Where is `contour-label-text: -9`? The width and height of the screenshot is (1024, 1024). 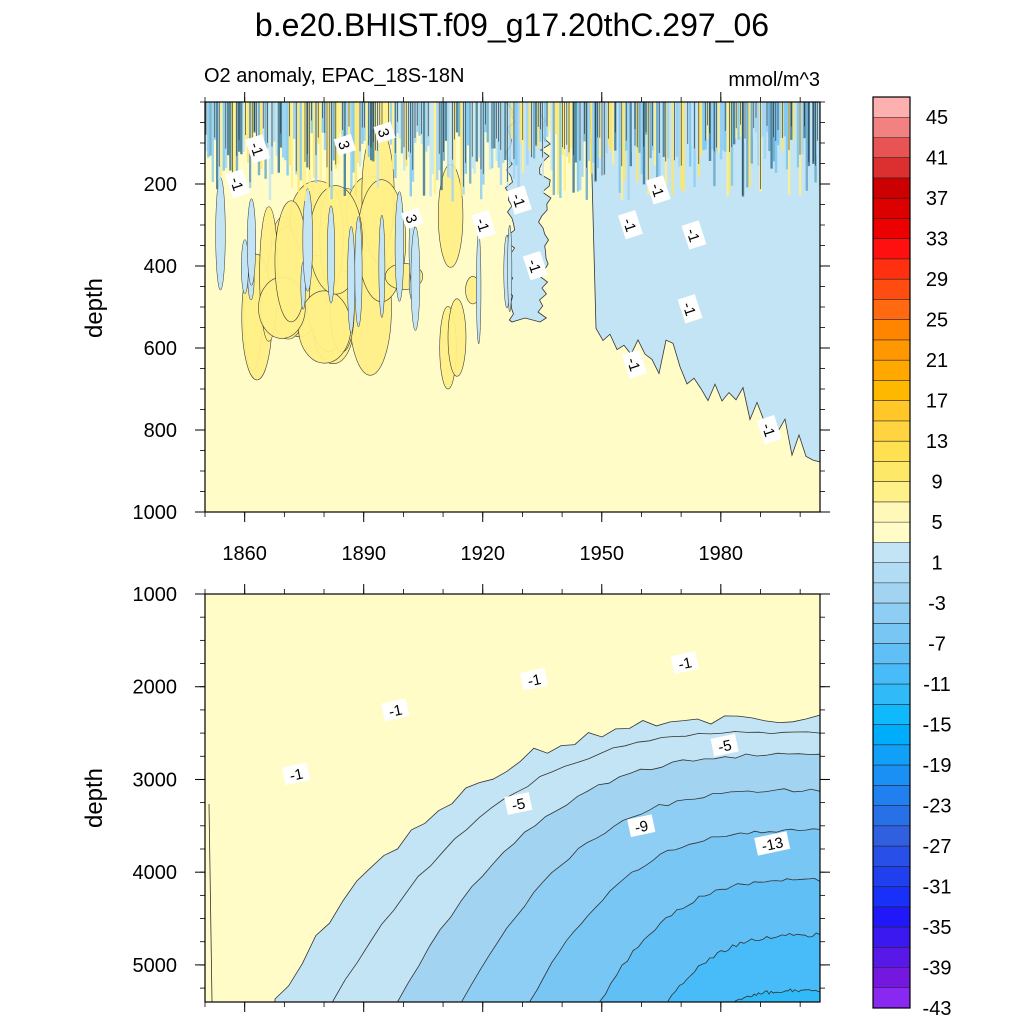
contour-label-text: -9 is located at coordinates (641, 826).